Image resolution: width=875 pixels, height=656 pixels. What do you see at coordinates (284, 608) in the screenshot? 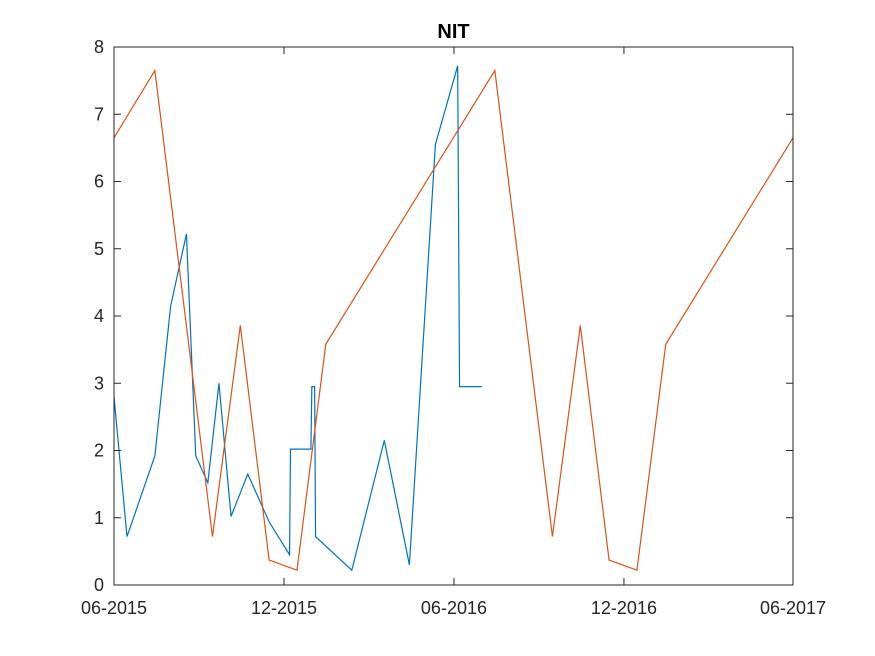
I see `x-tick-label: 12-2015` at bounding box center [284, 608].